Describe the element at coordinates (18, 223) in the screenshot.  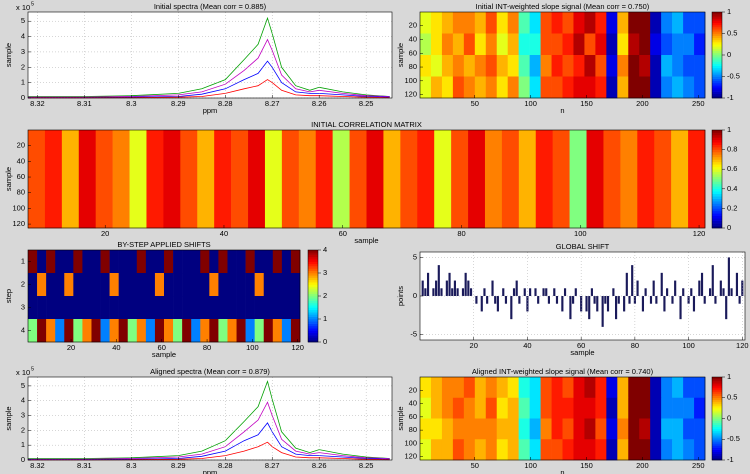
I see `y-tick-label: 120` at that location.